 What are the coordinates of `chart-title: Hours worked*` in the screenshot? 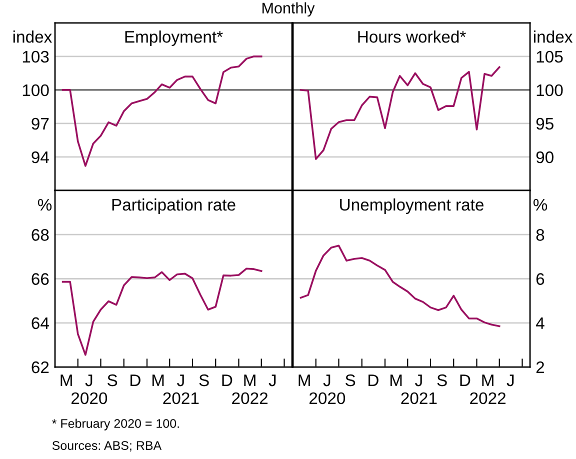 It's located at (412, 36).